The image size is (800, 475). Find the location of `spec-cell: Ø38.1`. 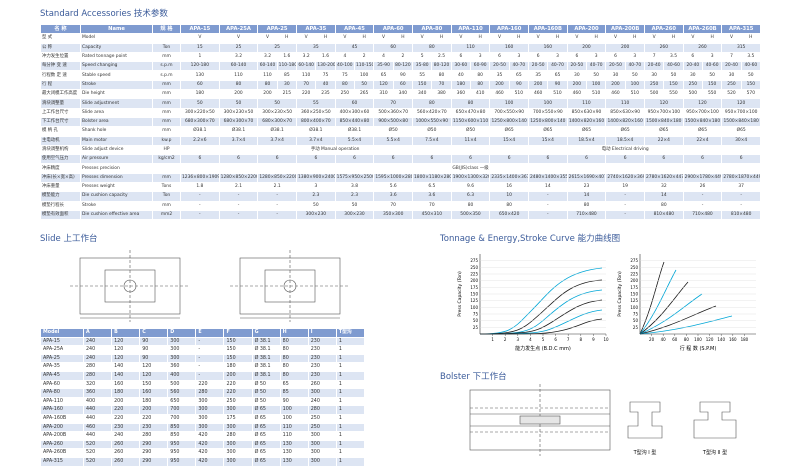

spec-cell: Ø38.1 is located at coordinates (354, 131).